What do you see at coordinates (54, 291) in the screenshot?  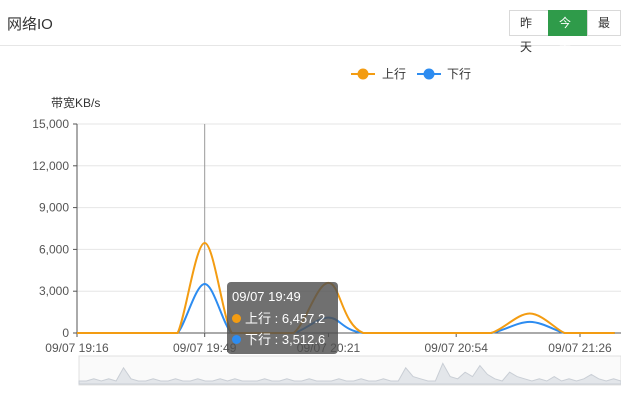 I see `y-tick-label: 3,000` at bounding box center [54, 291].